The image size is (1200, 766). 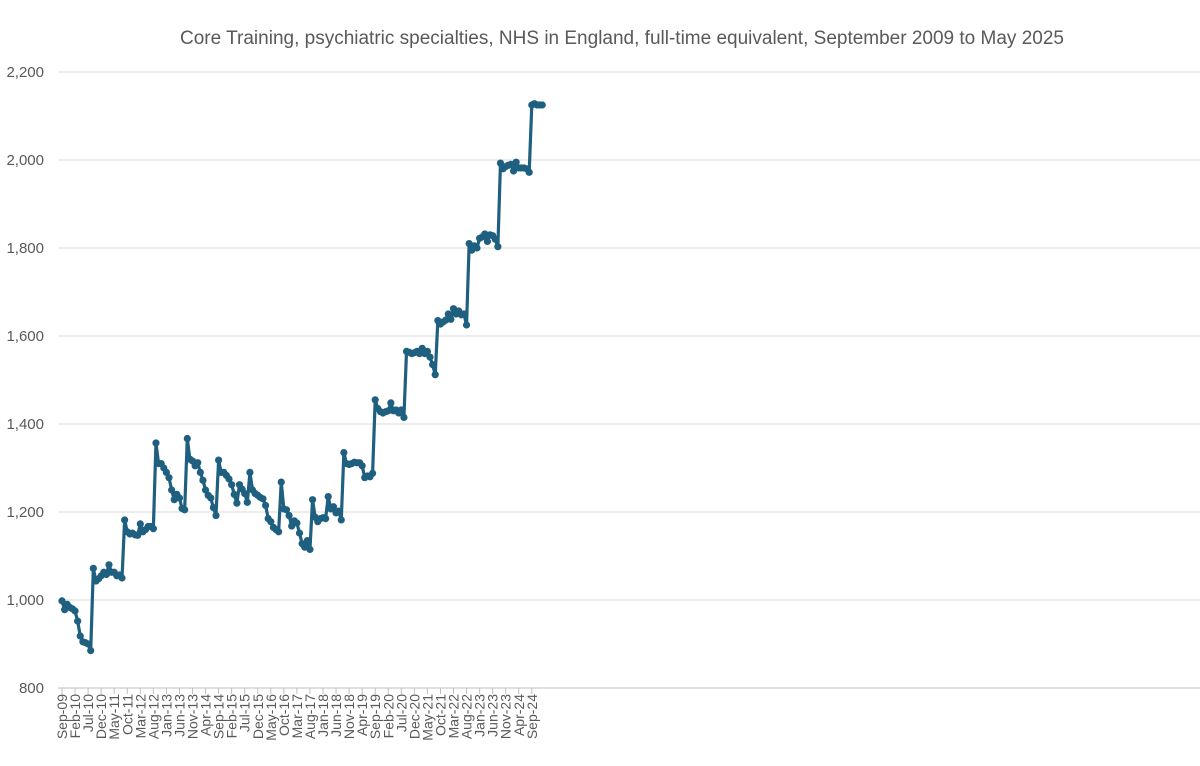 What do you see at coordinates (310, 716) in the screenshot?
I see `x-tick-label: Aug-17` at bounding box center [310, 716].